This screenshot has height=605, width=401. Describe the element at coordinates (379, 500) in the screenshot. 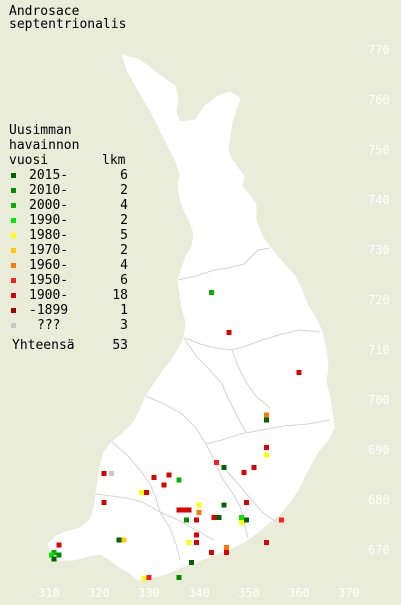

I see `northing-label: 680` at that location.